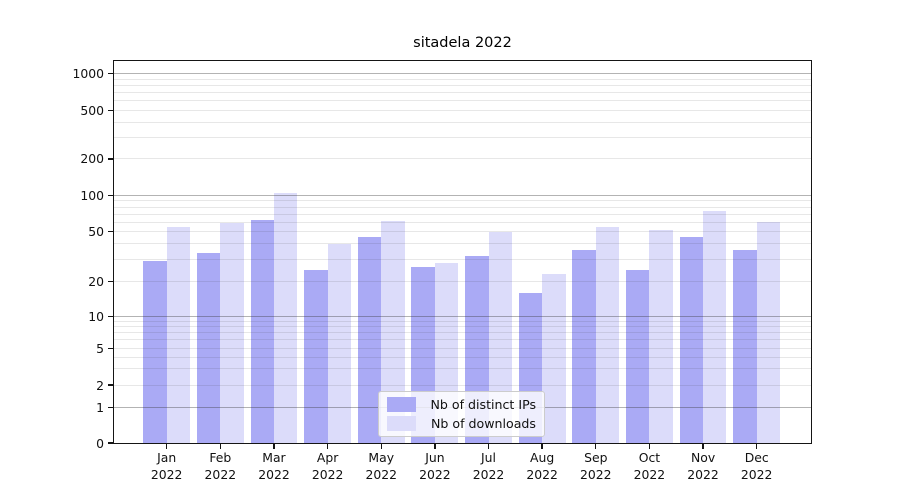  I want to click on y-tick-label: 2, so click(100, 385).